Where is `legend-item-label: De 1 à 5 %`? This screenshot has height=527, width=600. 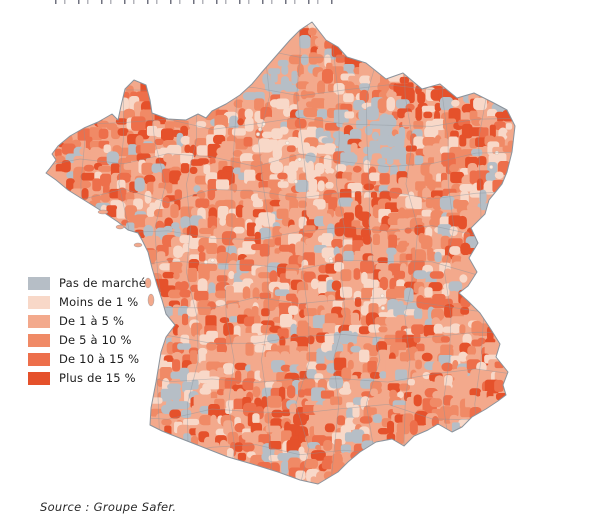 legend-item-label: De 1 à 5 % is located at coordinates (92, 321).